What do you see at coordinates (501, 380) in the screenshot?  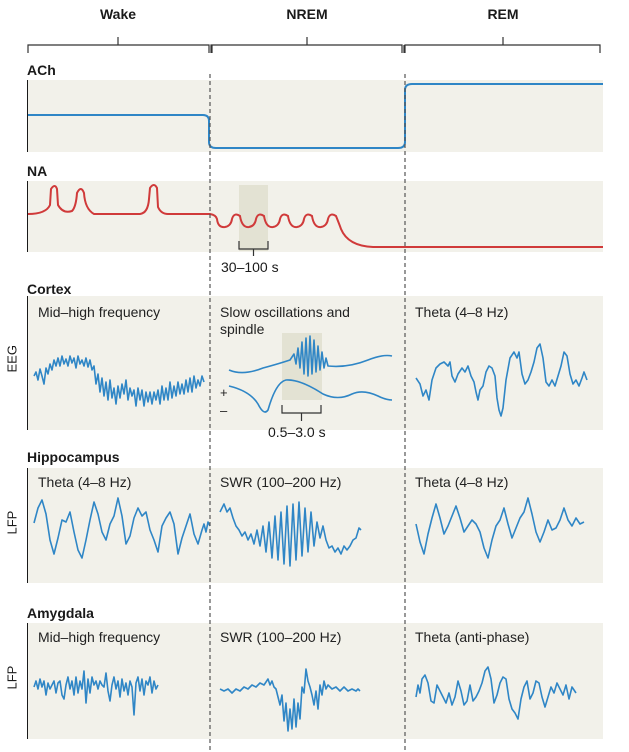 I see `eeg-rem-trace` at bounding box center [501, 380].